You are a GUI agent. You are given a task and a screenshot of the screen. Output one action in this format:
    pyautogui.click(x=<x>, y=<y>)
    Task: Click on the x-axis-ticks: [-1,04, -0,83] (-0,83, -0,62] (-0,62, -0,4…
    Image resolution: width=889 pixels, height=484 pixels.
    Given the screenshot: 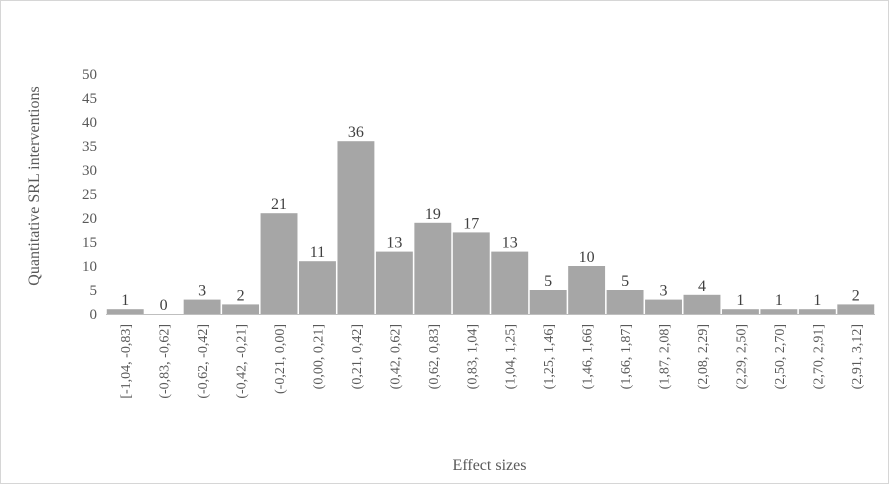 What is the action you would take?
    pyautogui.click(x=492, y=361)
    